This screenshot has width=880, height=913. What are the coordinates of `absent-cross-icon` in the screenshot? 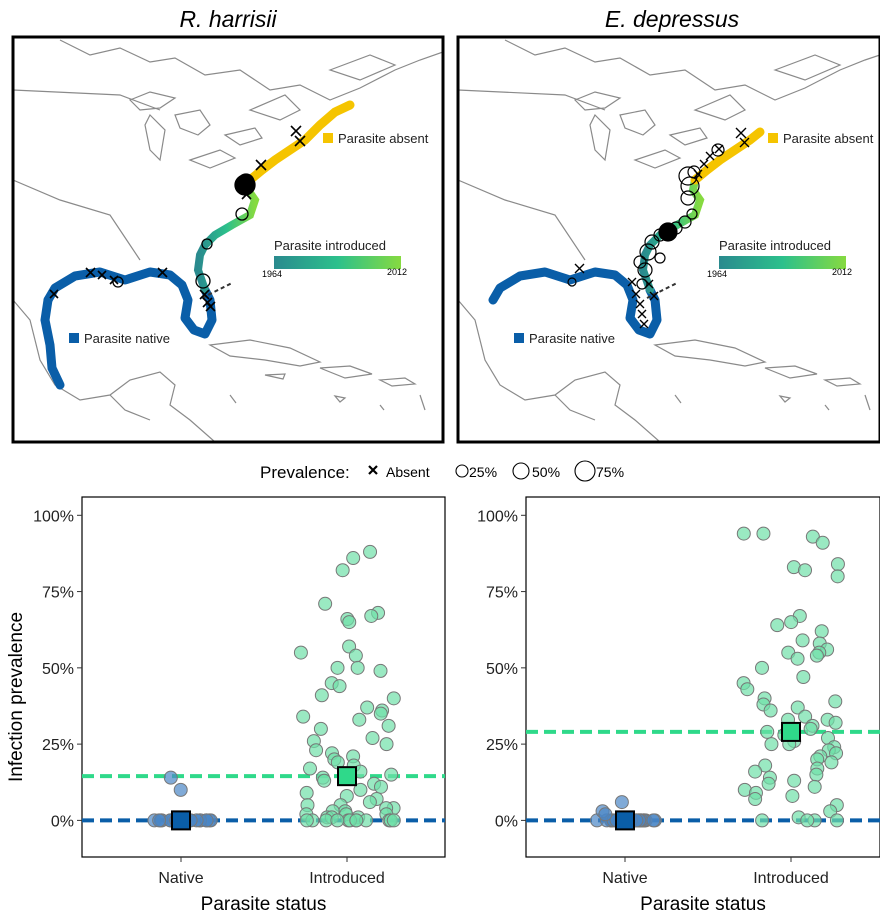 It's located at (373, 470).